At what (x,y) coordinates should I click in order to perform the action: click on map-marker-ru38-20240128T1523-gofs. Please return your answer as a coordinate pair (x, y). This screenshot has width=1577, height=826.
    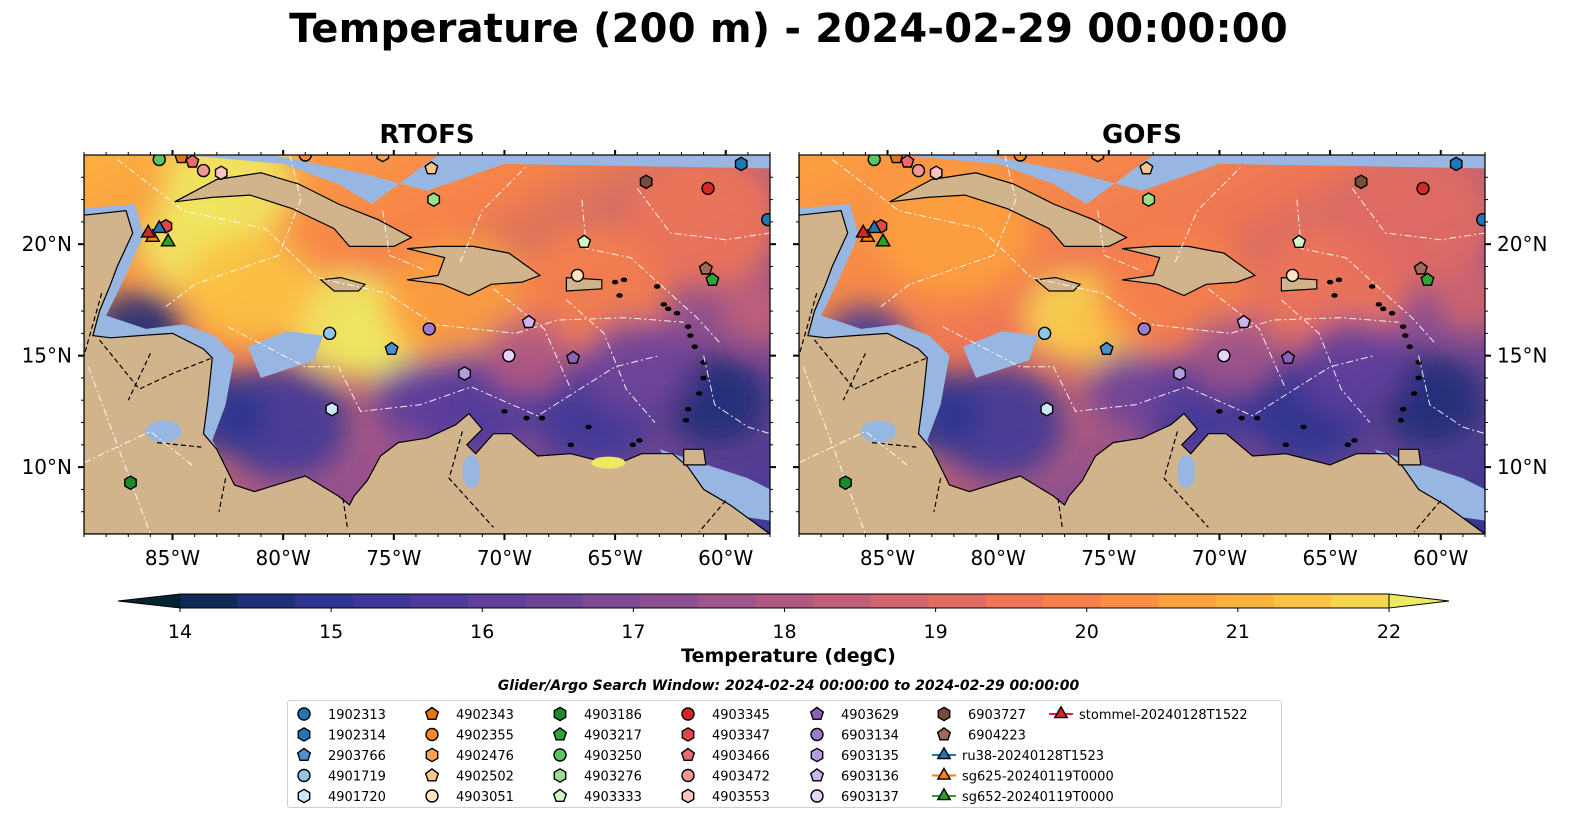
    Looking at the image, I should click on (874, 226).